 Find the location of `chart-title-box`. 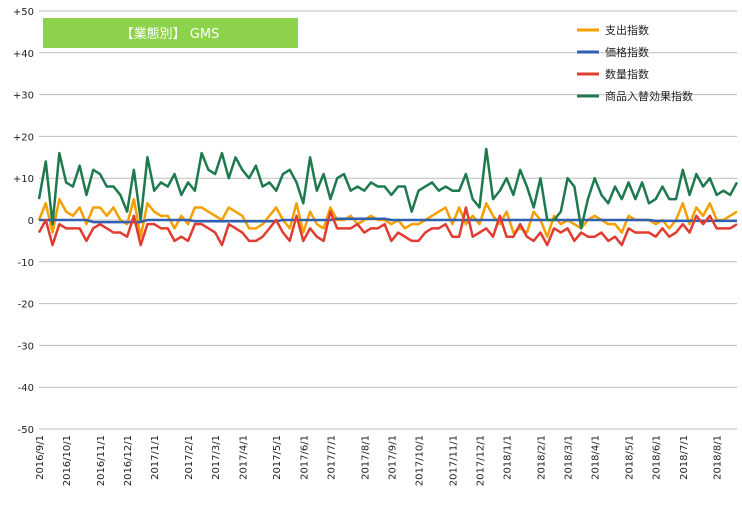

chart-title-box is located at coordinates (170, 33).